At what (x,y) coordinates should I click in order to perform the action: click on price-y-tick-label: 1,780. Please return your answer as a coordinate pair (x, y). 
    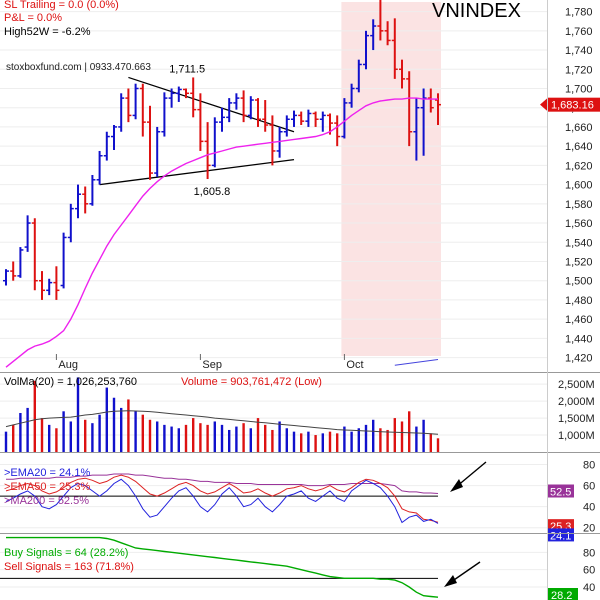
    Looking at the image, I should click on (579, 13).